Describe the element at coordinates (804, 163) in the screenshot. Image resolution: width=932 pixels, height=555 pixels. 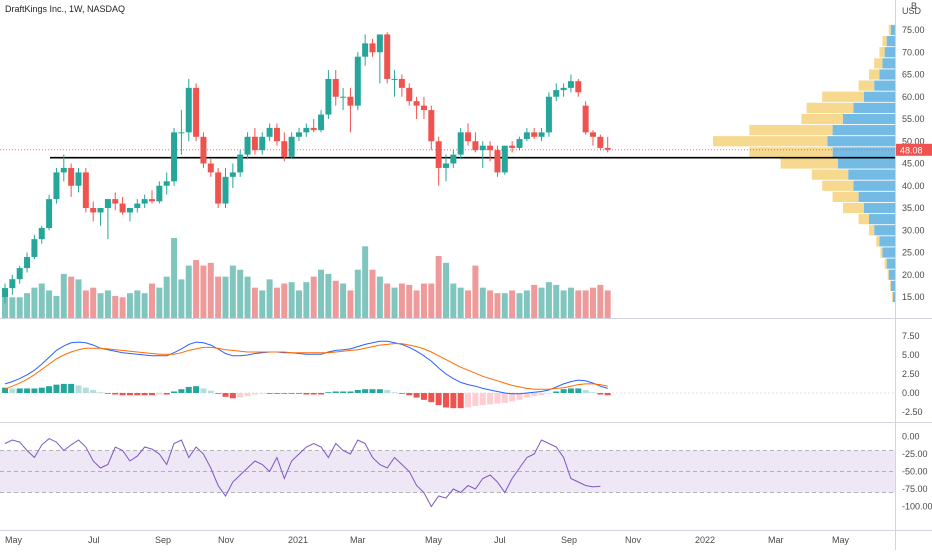
I see `volume-profile` at that location.